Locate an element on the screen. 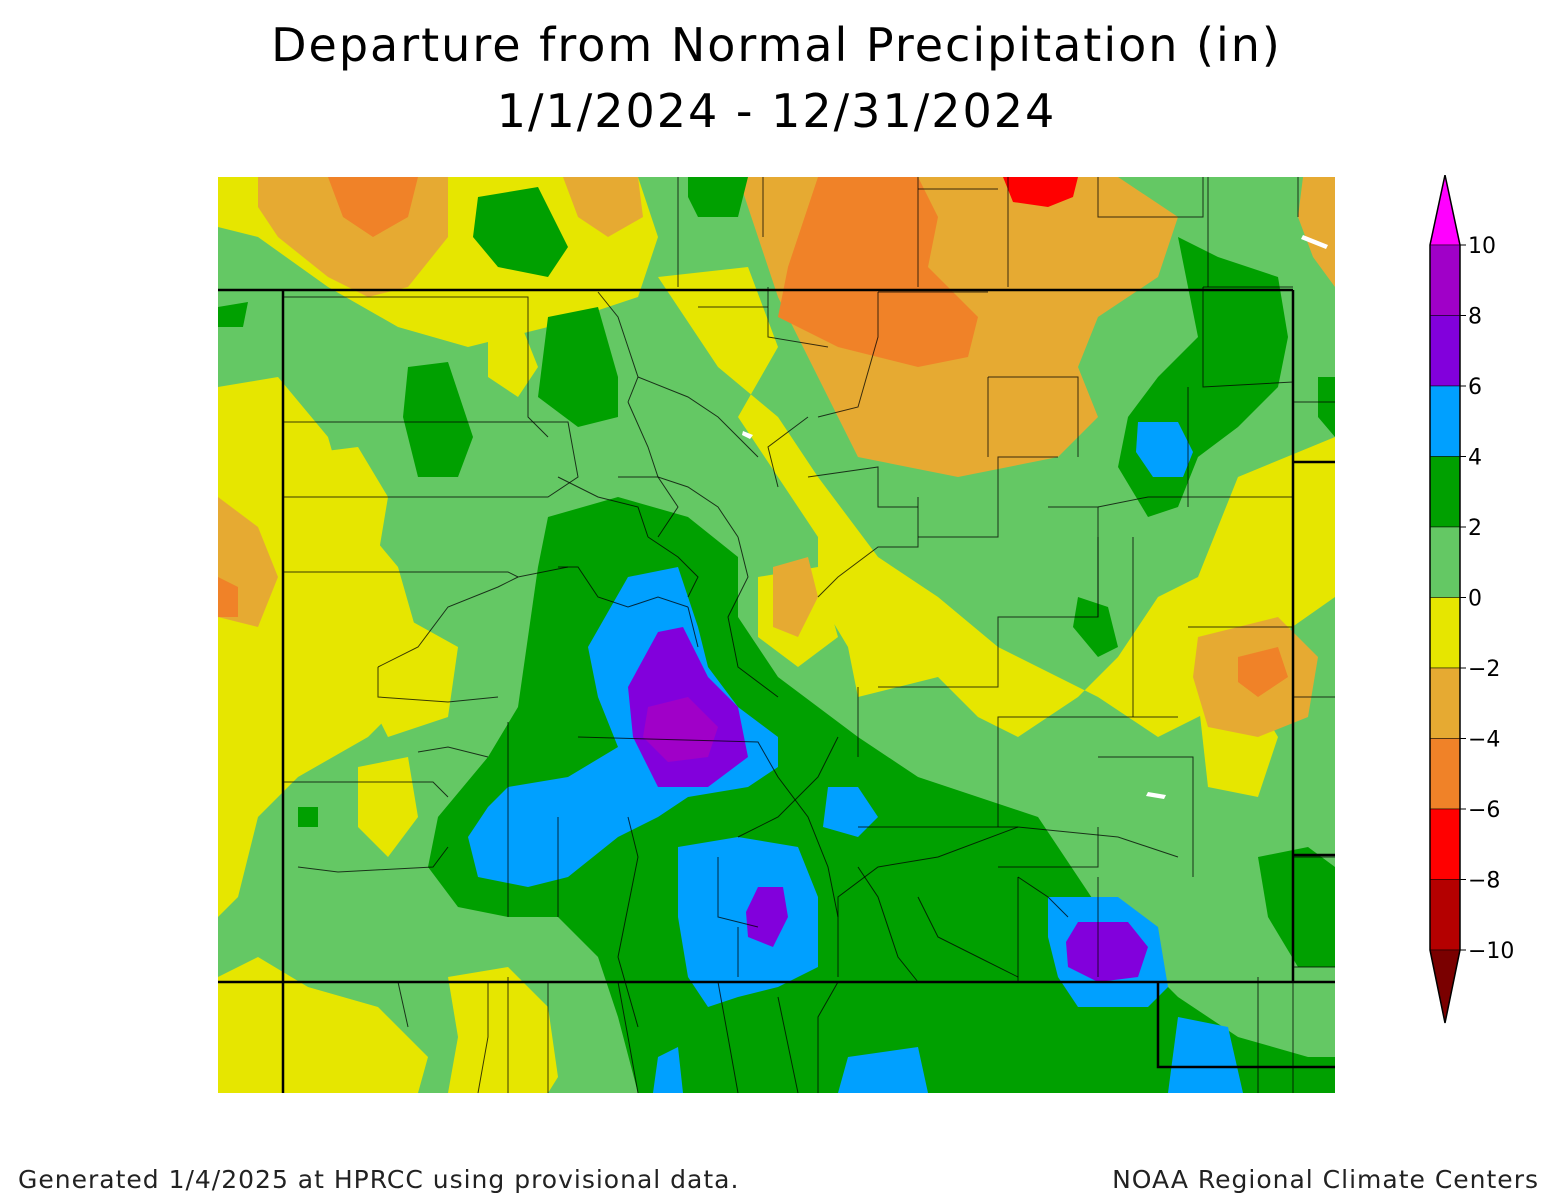 This screenshot has width=1553, height=1200. legend-label: −6 is located at coordinates (1484, 810).